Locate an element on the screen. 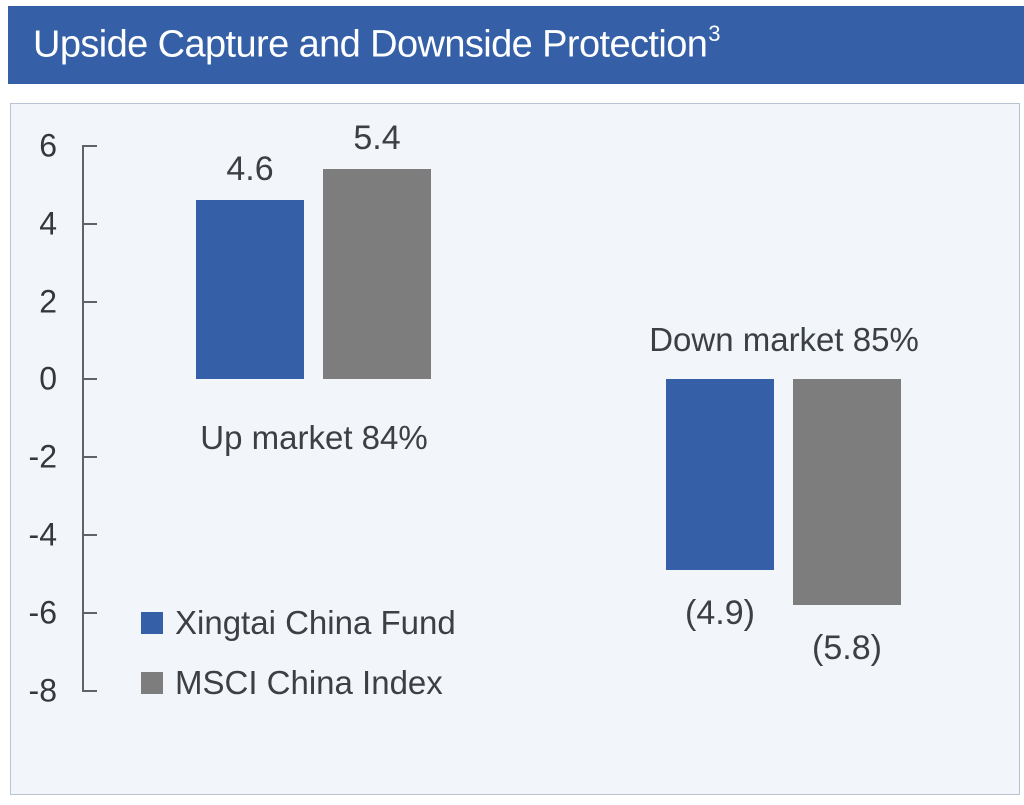  legend-item-xingtai-china-fund: Xingtai China Fund is located at coordinates (298, 622).